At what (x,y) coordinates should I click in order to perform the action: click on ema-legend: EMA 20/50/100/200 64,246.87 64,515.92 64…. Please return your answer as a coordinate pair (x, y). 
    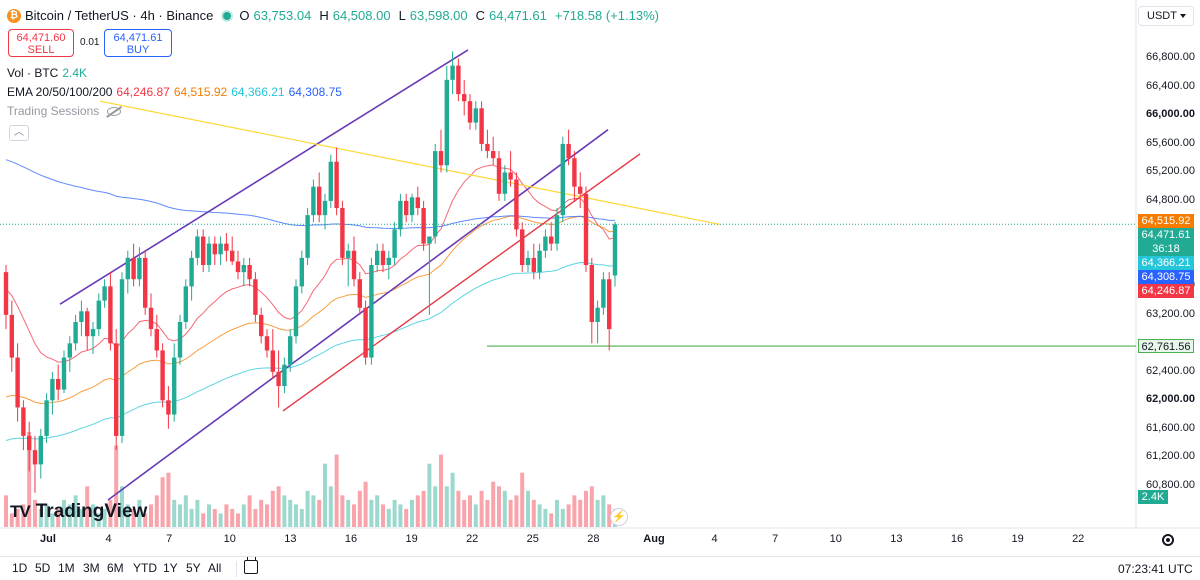
    Looking at the image, I should click on (174, 92).